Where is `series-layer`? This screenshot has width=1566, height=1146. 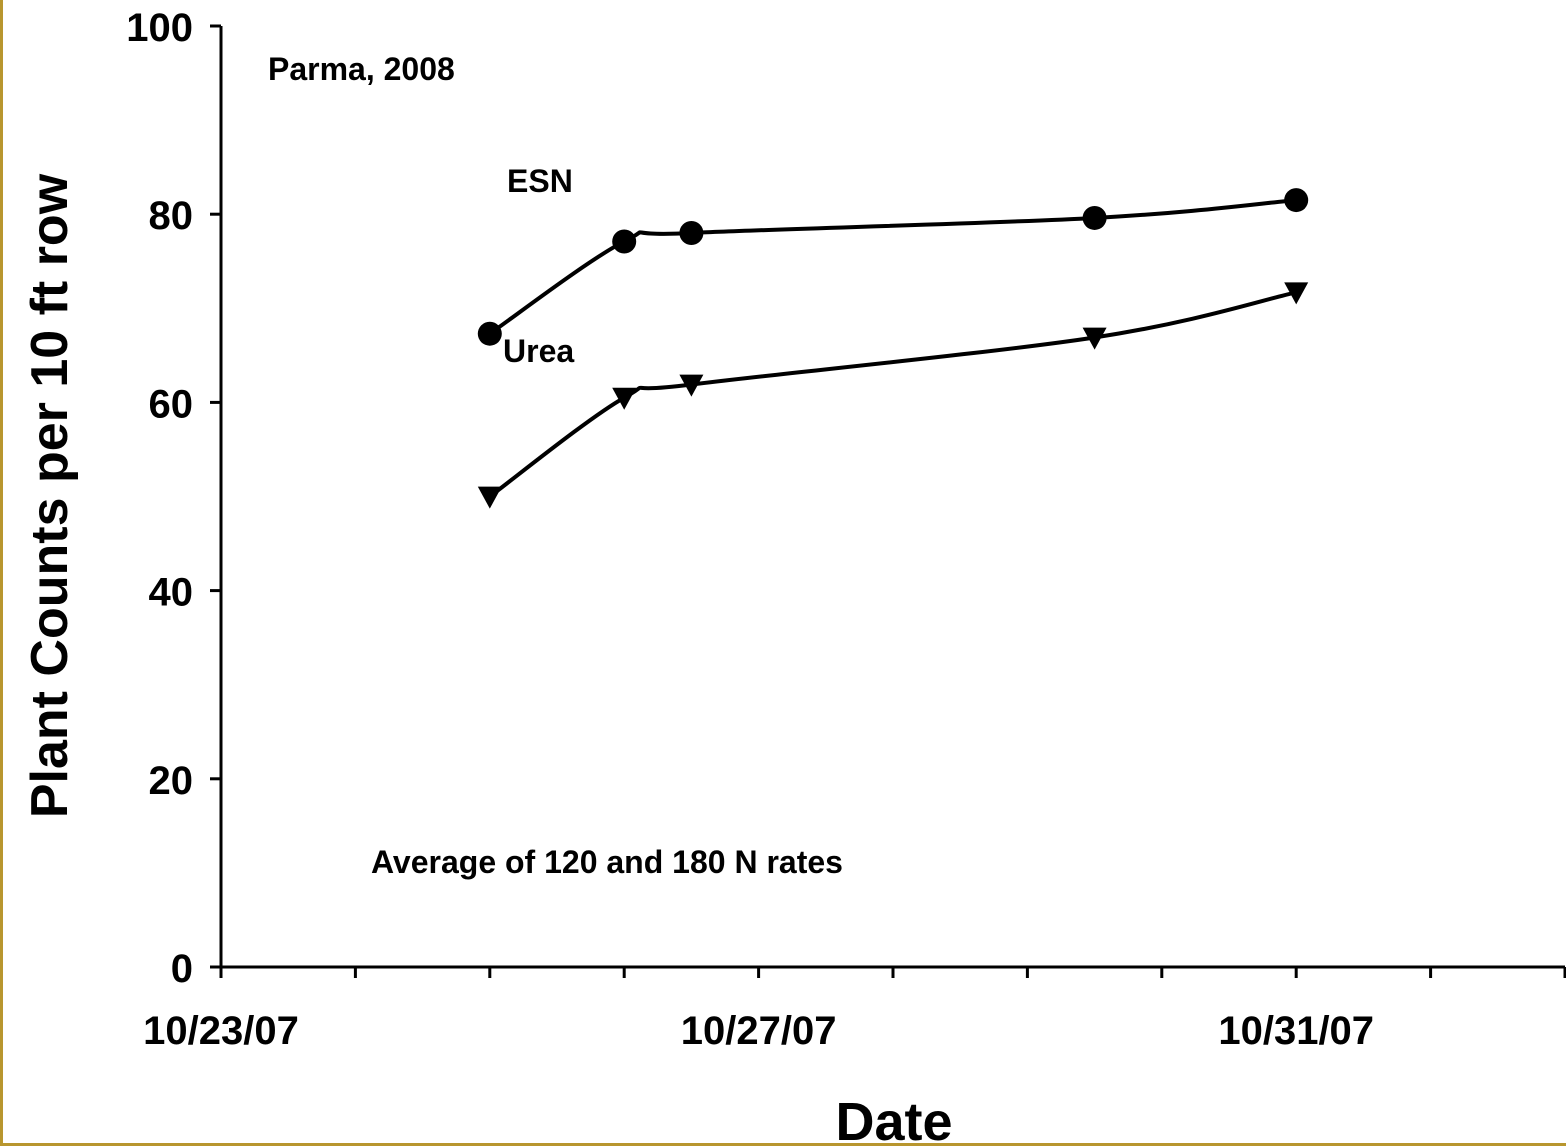
series-layer is located at coordinates (893, 348).